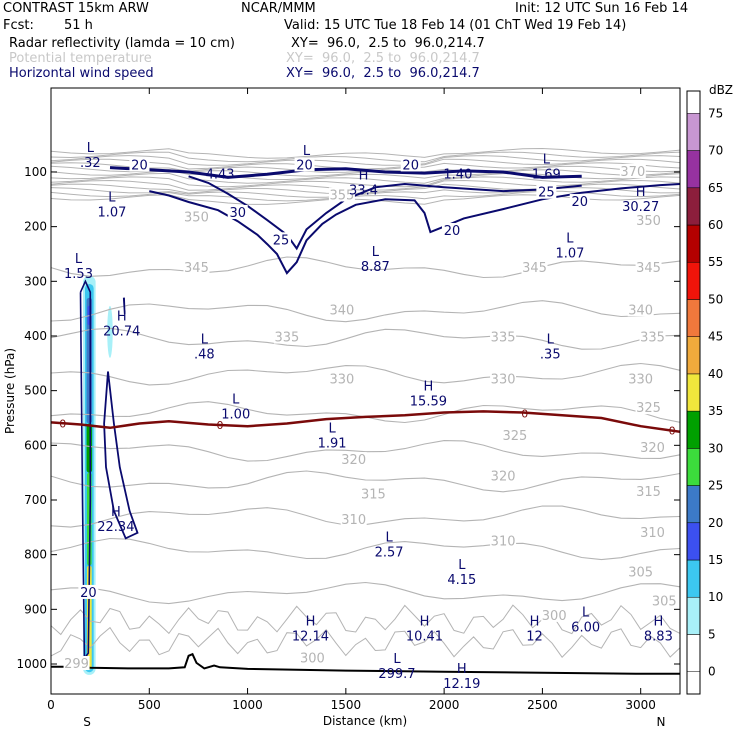 The height and width of the screenshot is (740, 740). What do you see at coordinates (204, 354) in the screenshot?
I see `extremum-value-12: .48` at bounding box center [204, 354].